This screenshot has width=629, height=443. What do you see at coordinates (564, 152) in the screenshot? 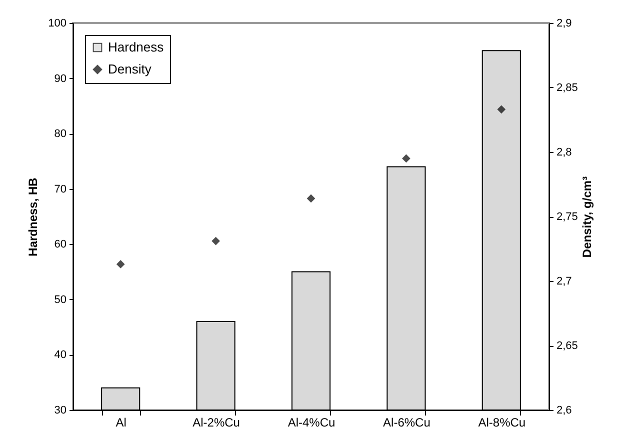
I see `y2-tick-label: 2,8` at bounding box center [564, 152].